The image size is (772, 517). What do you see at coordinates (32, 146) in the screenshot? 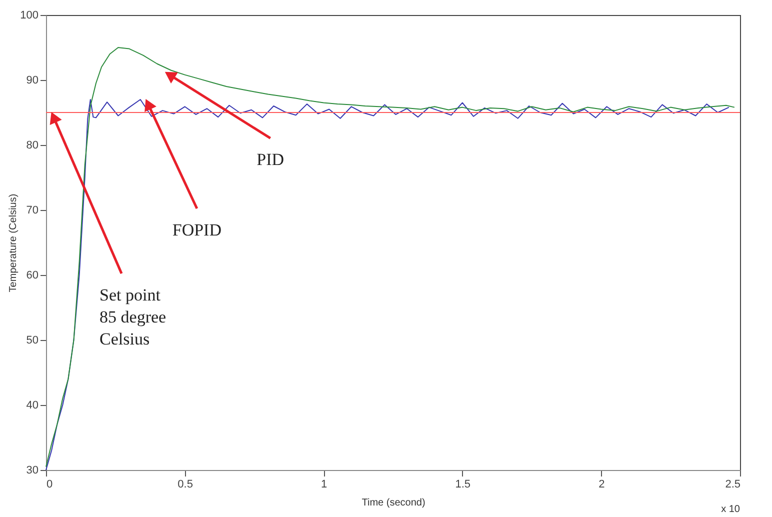
I see `y-tick-label: 80` at bounding box center [32, 146].